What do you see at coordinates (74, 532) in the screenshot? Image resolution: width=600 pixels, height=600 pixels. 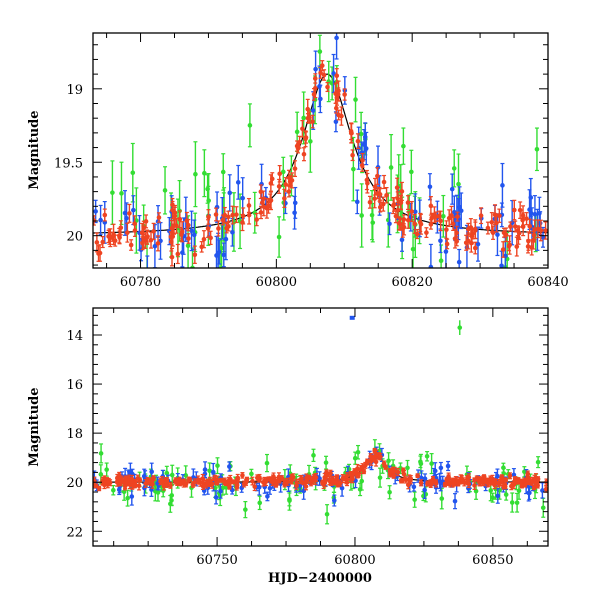 I see `y-tick-label: 22` at bounding box center [74, 532].